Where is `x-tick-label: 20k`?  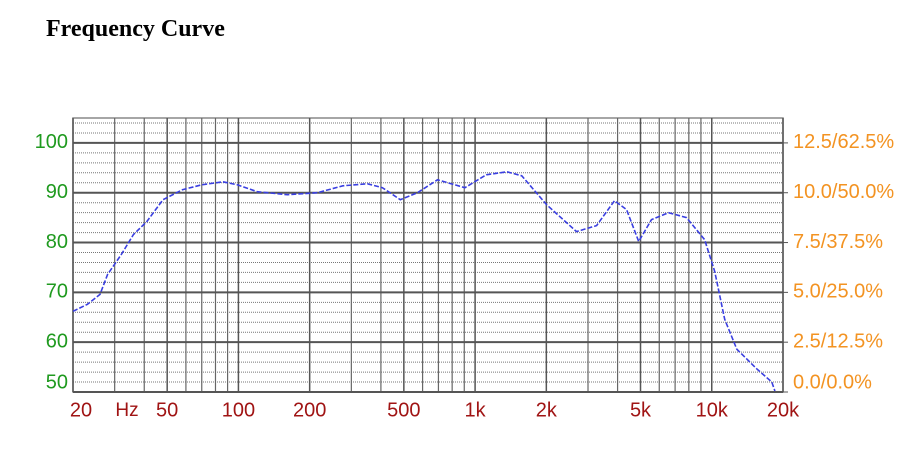
x-tick-label: 20k is located at coordinates (783, 410).